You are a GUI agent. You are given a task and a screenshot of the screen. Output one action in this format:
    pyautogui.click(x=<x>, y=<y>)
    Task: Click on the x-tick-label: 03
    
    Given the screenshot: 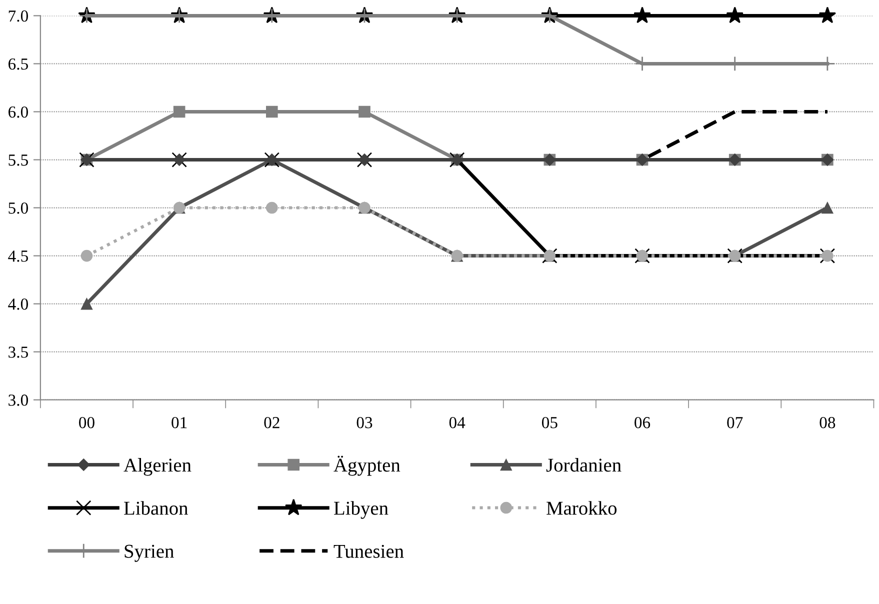 What is the action you would take?
    pyautogui.click(x=364, y=422)
    